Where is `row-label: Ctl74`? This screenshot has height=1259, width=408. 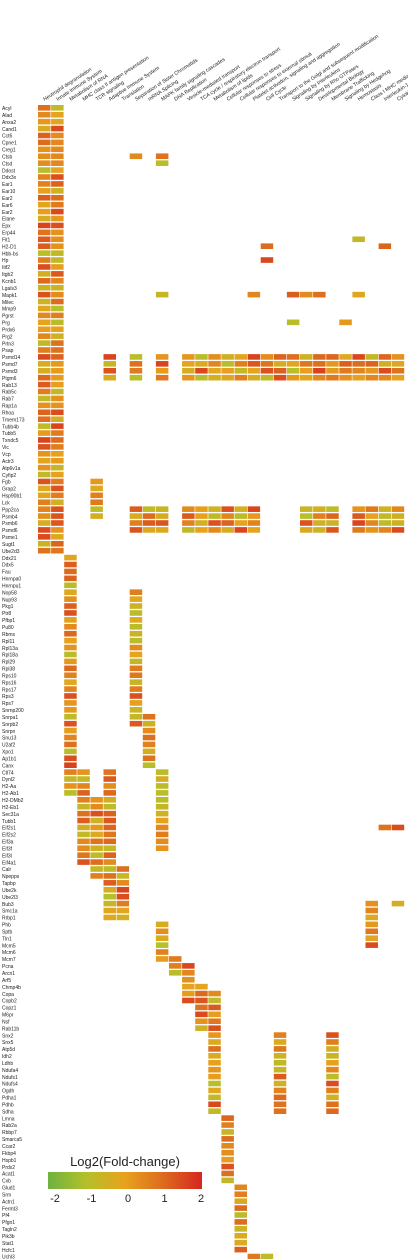 row-label: Ctl74 is located at coordinates (8, 773).